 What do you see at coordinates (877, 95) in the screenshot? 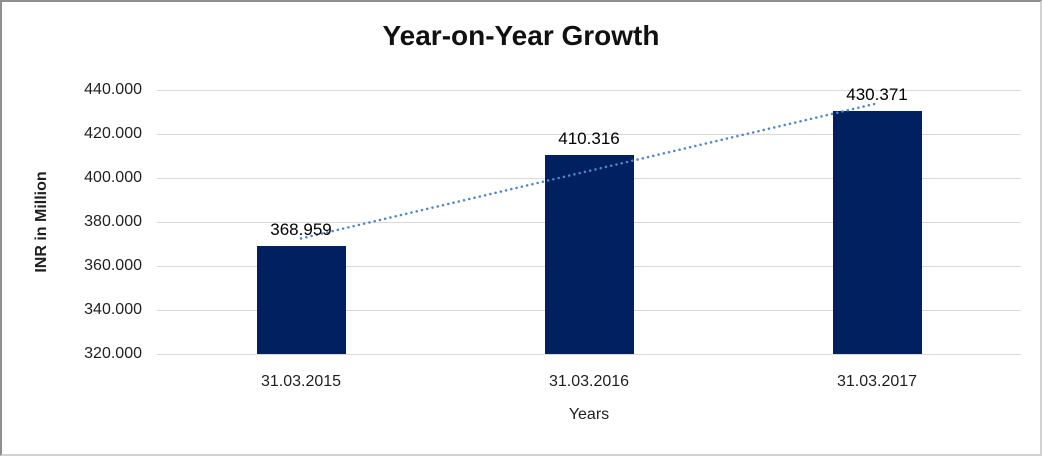
I see `bar-value-label: 430.371` at bounding box center [877, 95].